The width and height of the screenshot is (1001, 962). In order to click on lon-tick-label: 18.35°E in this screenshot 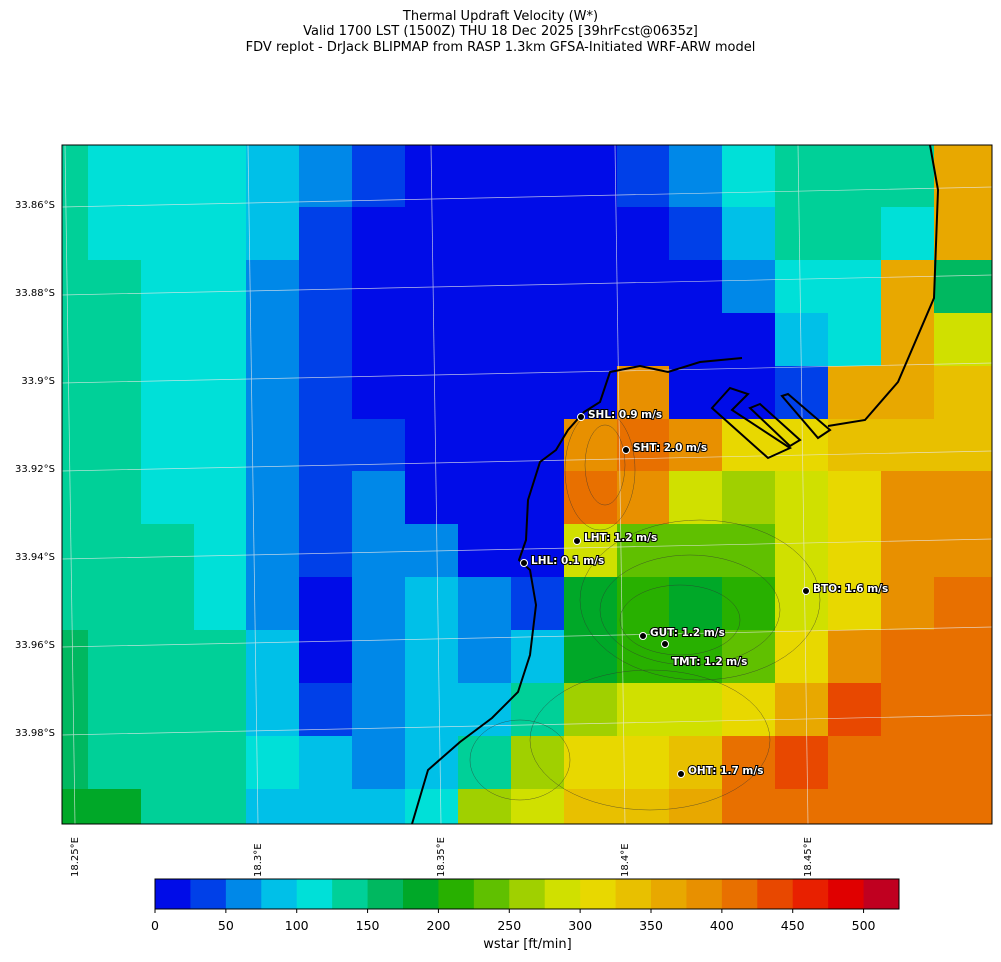, I will do `click(441, 857)`.